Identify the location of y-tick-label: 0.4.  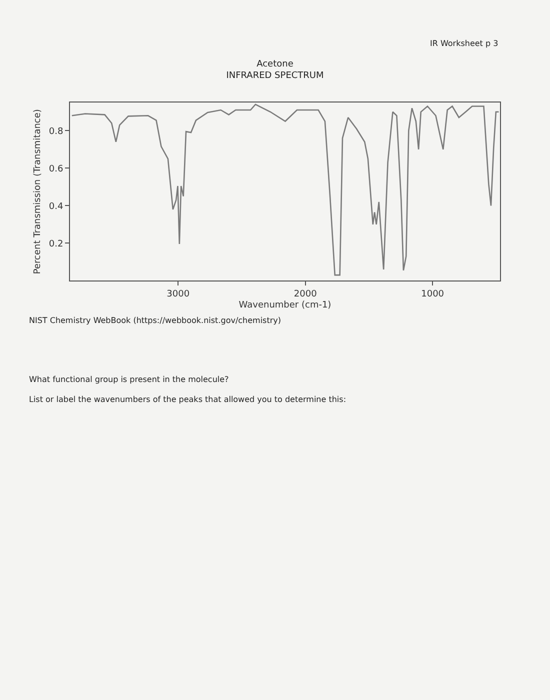
(56, 207).